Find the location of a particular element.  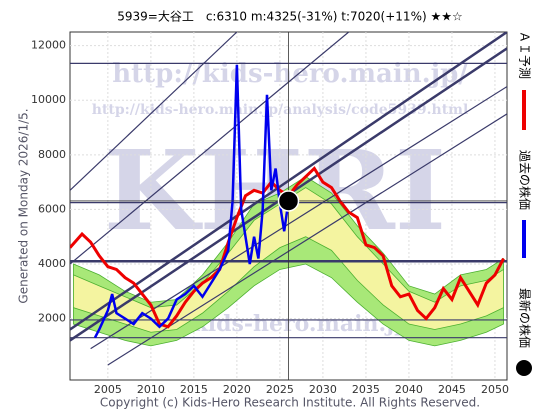

x-tick-label: 2040 is located at coordinates (409, 389).